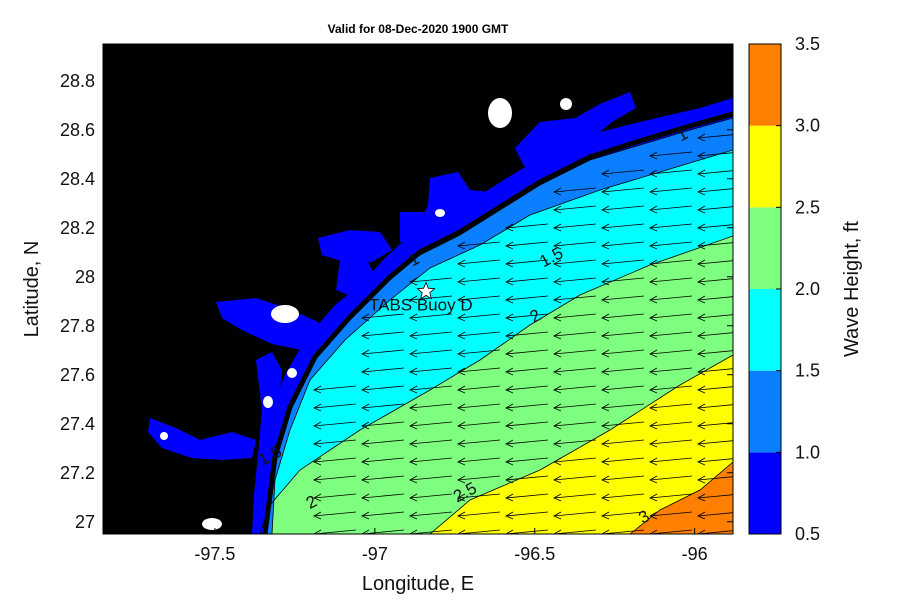 This screenshot has height=600, width=900. I want to click on y-tick-label: 28.6, so click(77, 130).